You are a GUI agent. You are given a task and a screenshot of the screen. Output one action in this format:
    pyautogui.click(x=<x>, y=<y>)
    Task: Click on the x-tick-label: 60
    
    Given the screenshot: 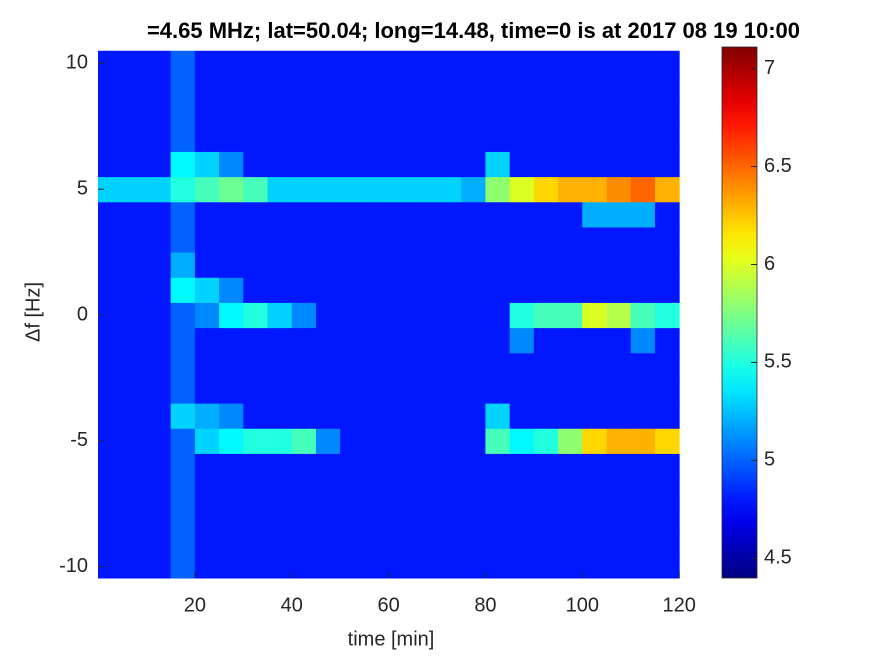 What is the action you would take?
    pyautogui.click(x=388, y=605)
    